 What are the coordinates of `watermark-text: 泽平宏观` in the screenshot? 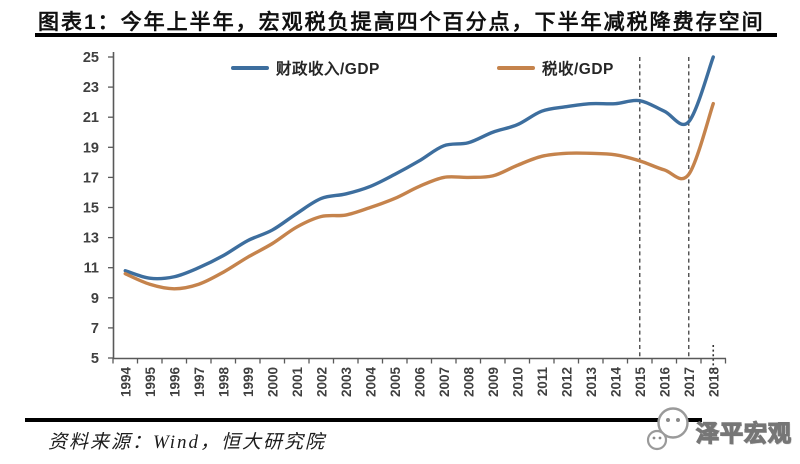 It's located at (743, 432).